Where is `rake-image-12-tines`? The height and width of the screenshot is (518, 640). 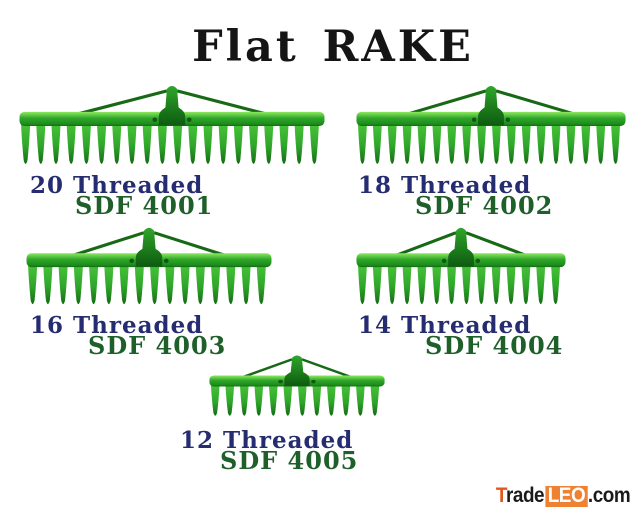
rake-image-12-tines is located at coordinates (297, 388).